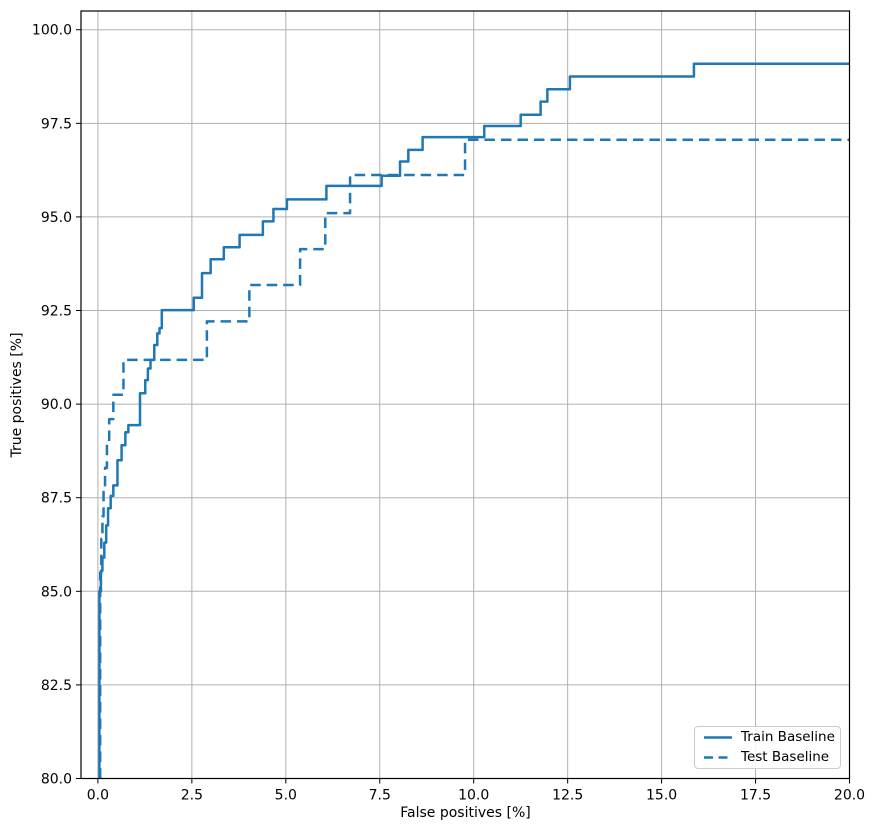  What do you see at coordinates (56, 592) in the screenshot?
I see `y-tick-label: 85.0` at bounding box center [56, 592].